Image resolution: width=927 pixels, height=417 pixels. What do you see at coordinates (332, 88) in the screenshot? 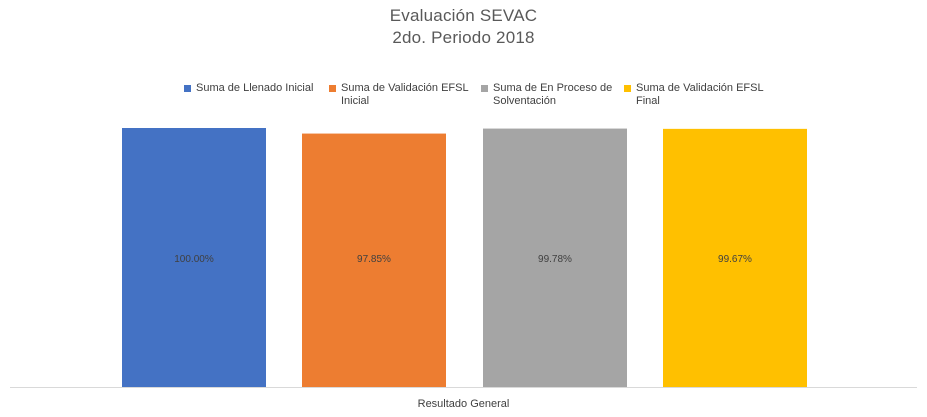
I see `legend-swatch-validacion-efsl-inicial` at bounding box center [332, 88].